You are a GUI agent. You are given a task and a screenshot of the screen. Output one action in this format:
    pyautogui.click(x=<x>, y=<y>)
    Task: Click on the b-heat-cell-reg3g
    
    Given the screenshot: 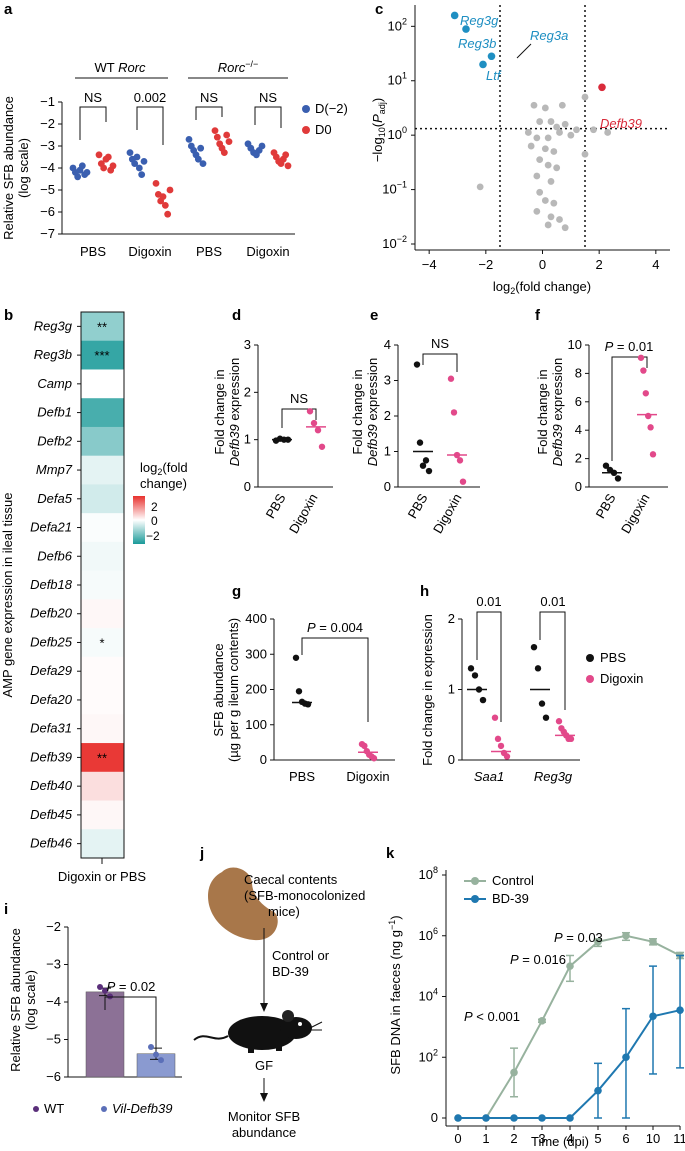 What is the action you would take?
    pyautogui.click(x=102, y=327)
    